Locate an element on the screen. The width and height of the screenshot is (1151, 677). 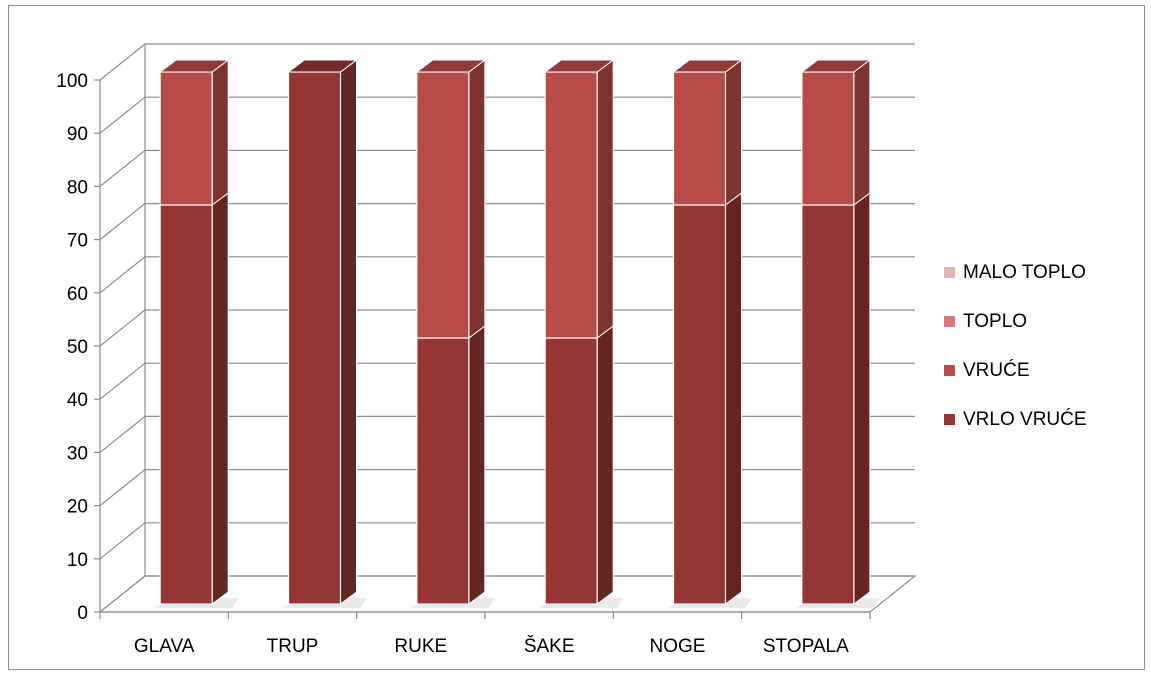
y-tick-label: 20 is located at coordinates (77, 507).